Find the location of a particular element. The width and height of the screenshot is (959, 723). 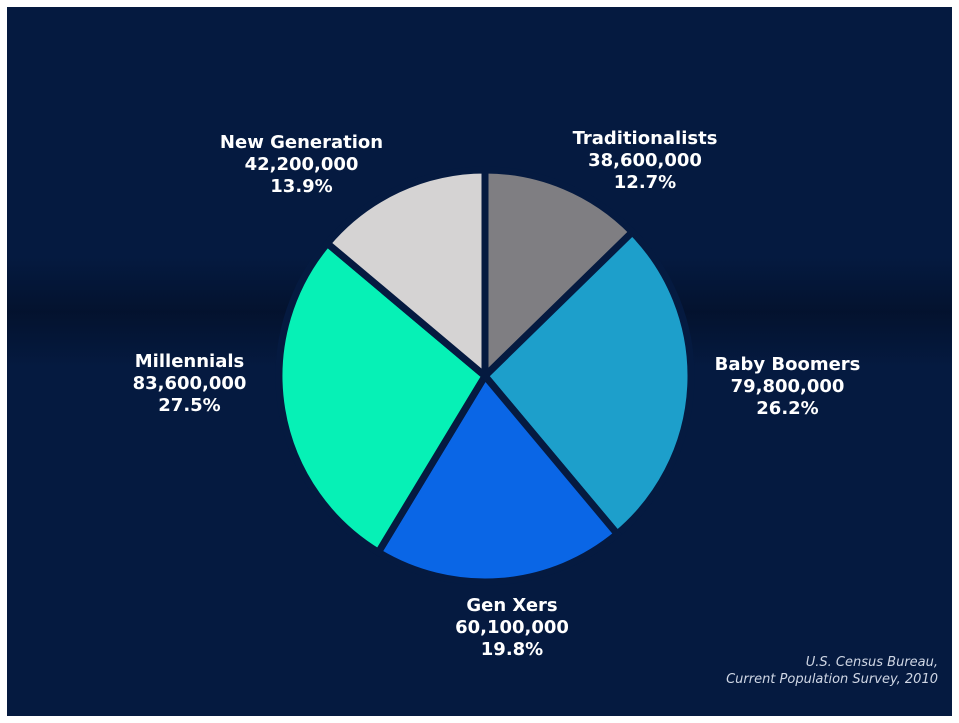

slice-value: 42,200,000 is located at coordinates (301, 164).